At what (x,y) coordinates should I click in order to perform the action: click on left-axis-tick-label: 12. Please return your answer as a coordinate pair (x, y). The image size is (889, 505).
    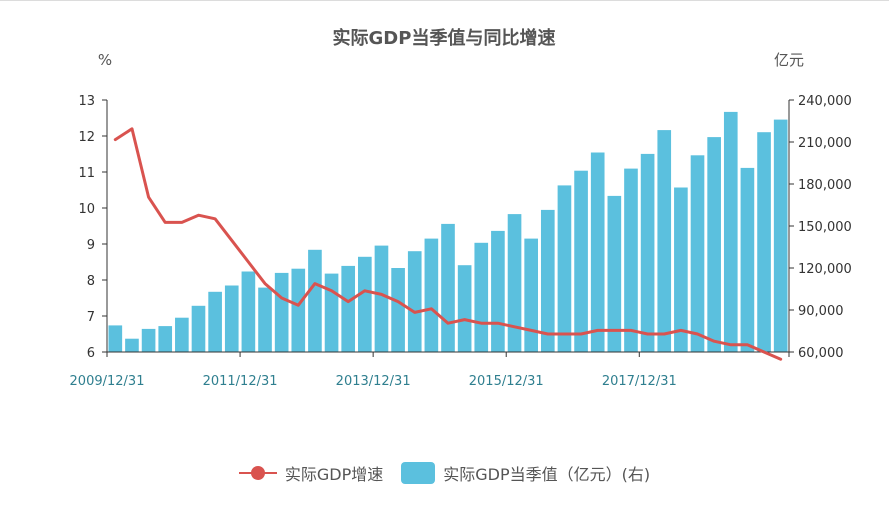
    Looking at the image, I should click on (86, 137).